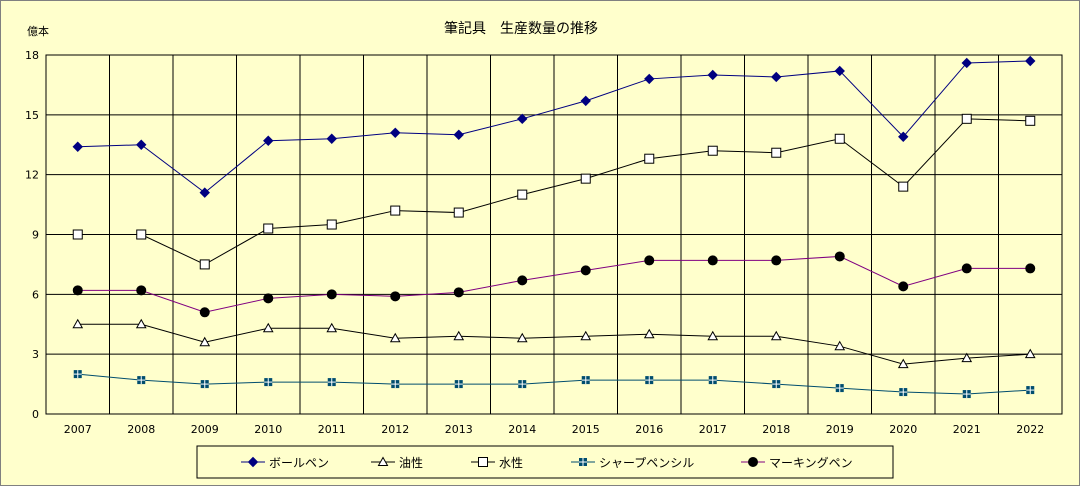  What do you see at coordinates (811, 463) in the screenshot?
I see `legend-label: マーキングペン` at bounding box center [811, 463].